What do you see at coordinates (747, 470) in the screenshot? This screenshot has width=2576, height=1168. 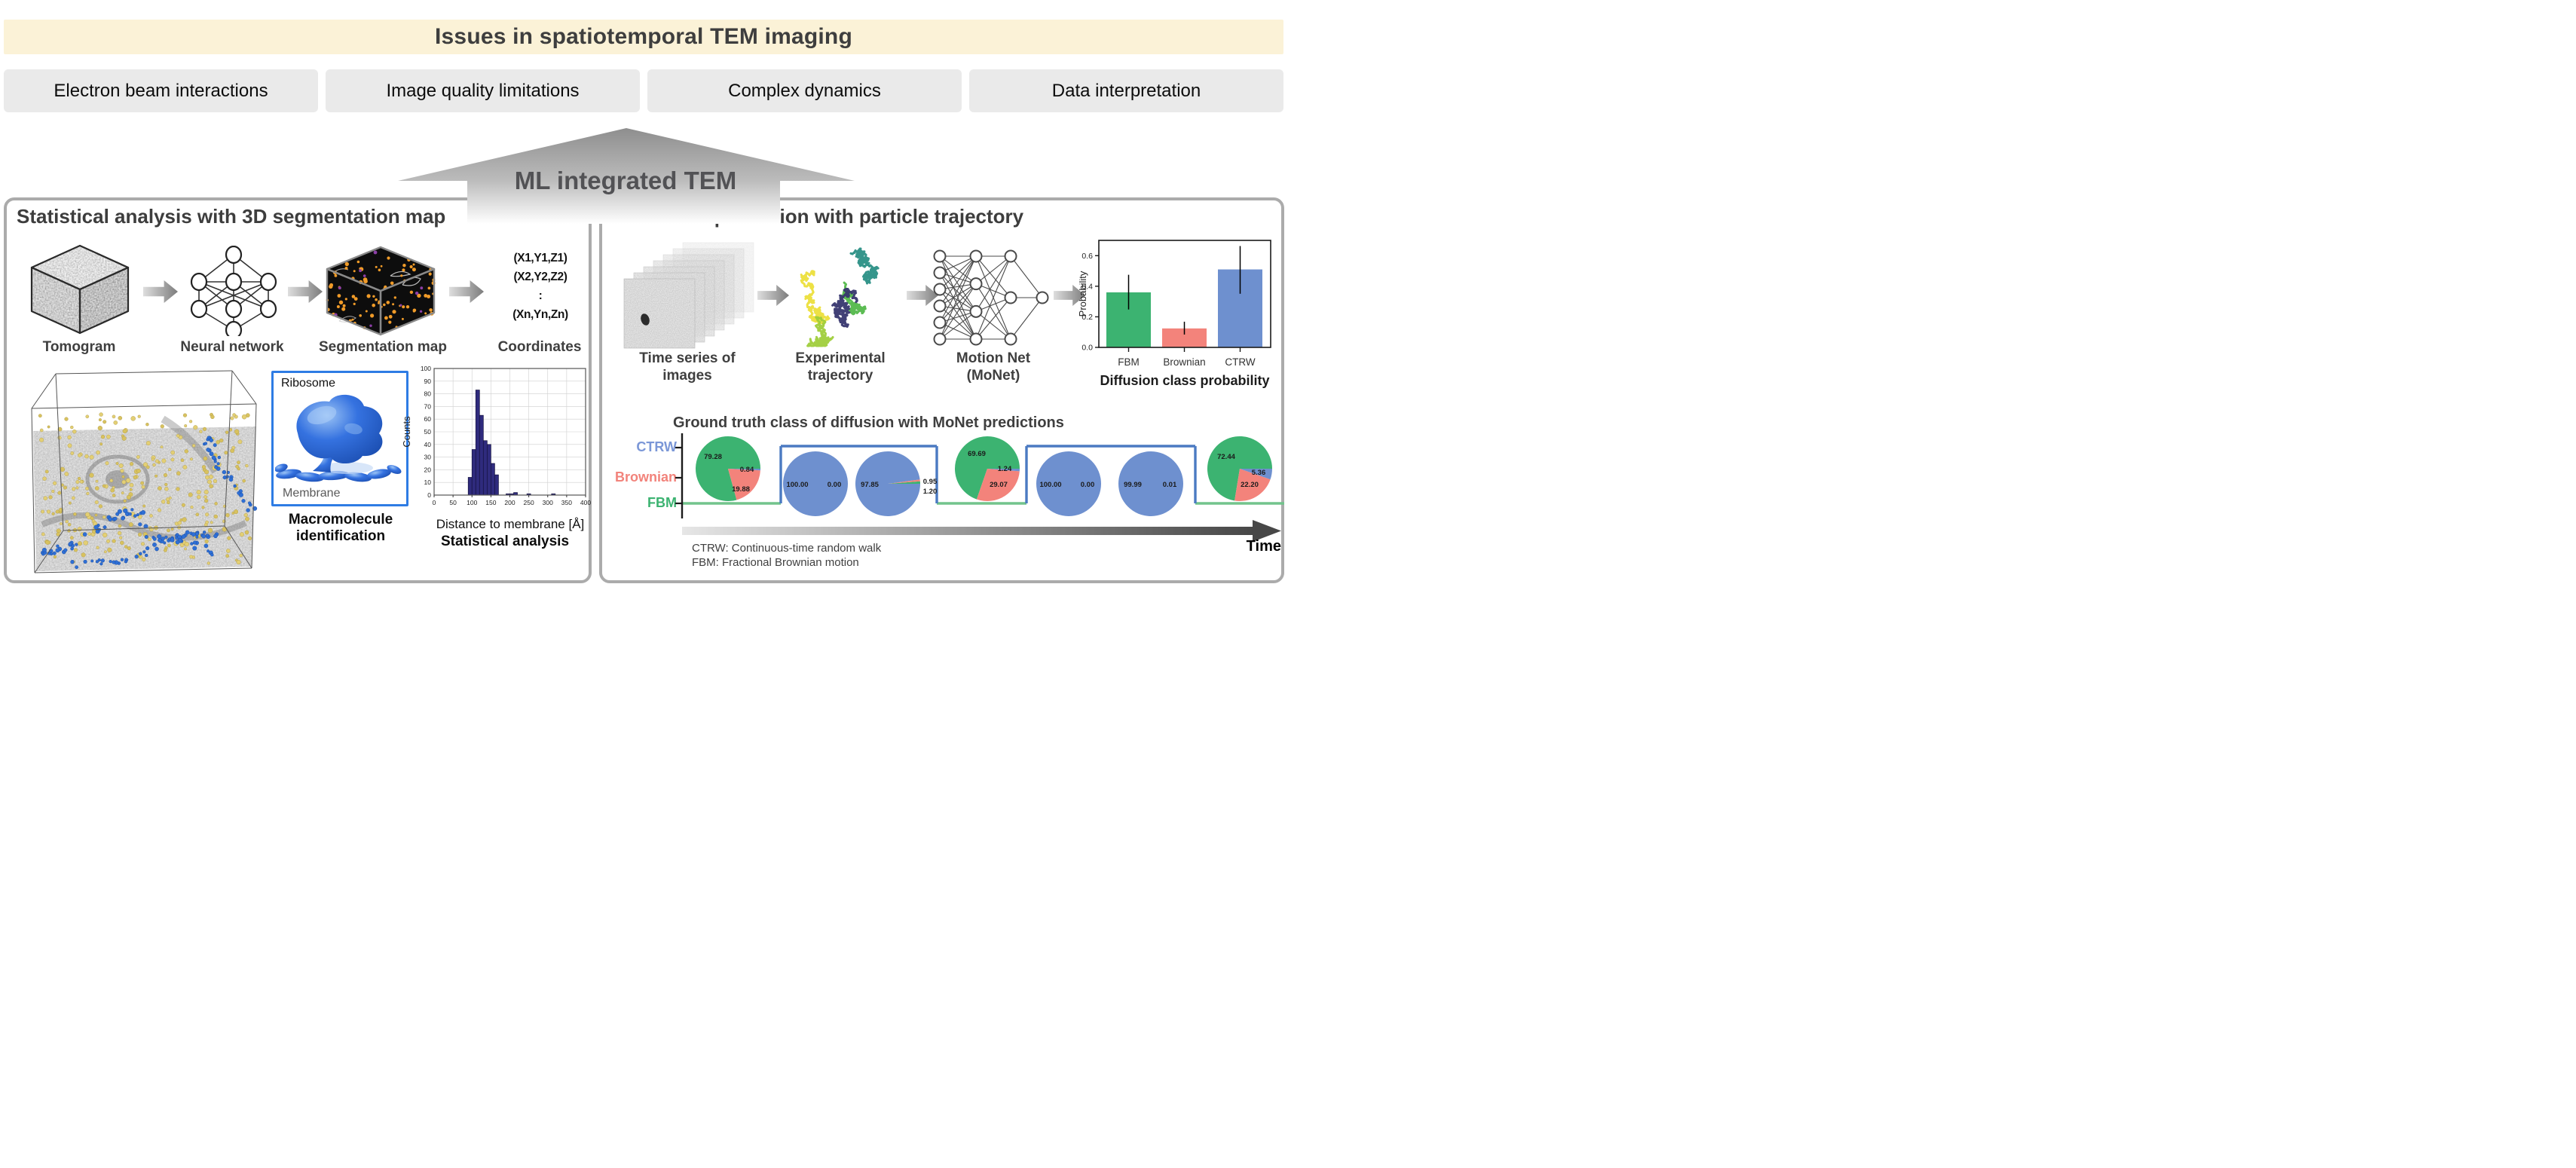 I see `svg-text: 0.84` at bounding box center [747, 470].